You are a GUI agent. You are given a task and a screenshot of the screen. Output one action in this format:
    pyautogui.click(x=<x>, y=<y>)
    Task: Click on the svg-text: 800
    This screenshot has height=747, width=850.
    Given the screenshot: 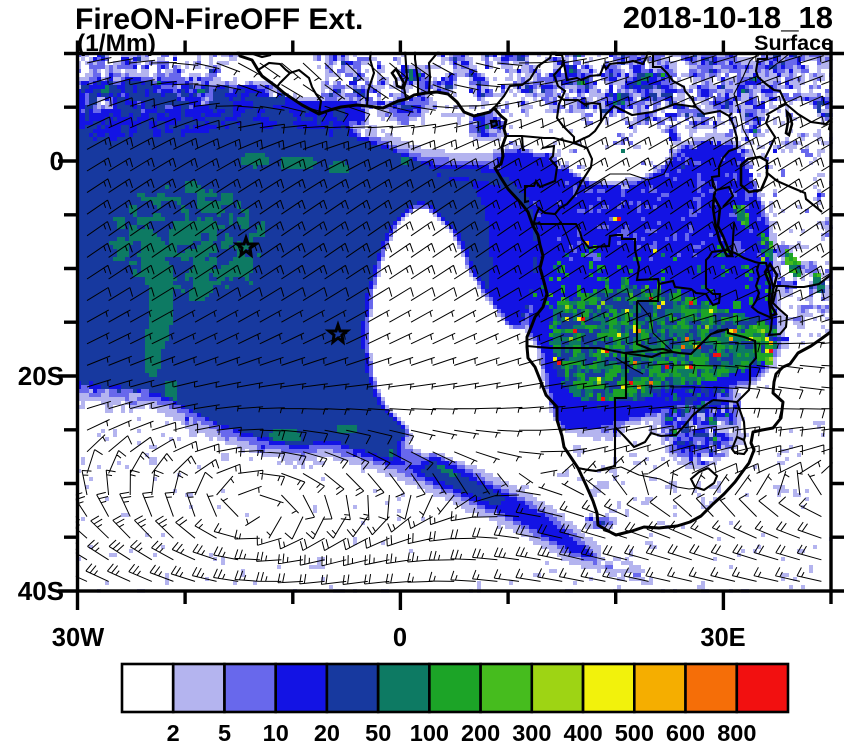 What is the action you would take?
    pyautogui.click(x=736, y=733)
    